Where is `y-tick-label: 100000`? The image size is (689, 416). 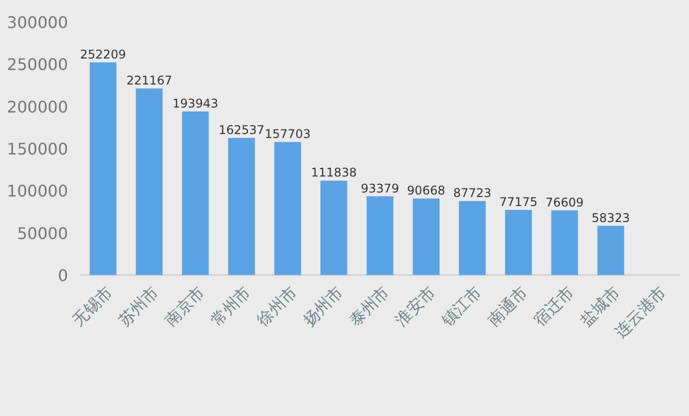 y-tick-label: 100000 is located at coordinates (37, 191).